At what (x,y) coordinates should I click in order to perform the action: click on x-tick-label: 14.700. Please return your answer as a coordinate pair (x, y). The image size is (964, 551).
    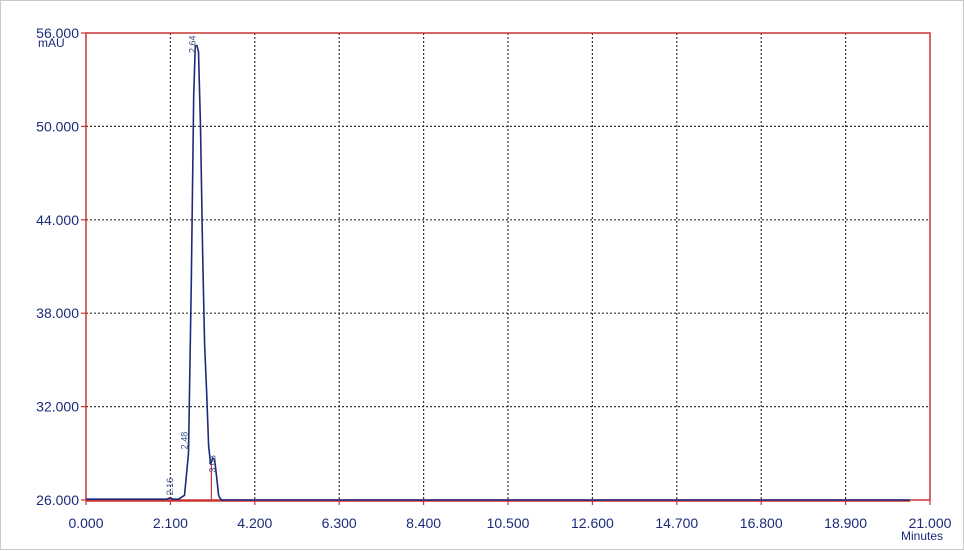
    Looking at the image, I should click on (676, 523).